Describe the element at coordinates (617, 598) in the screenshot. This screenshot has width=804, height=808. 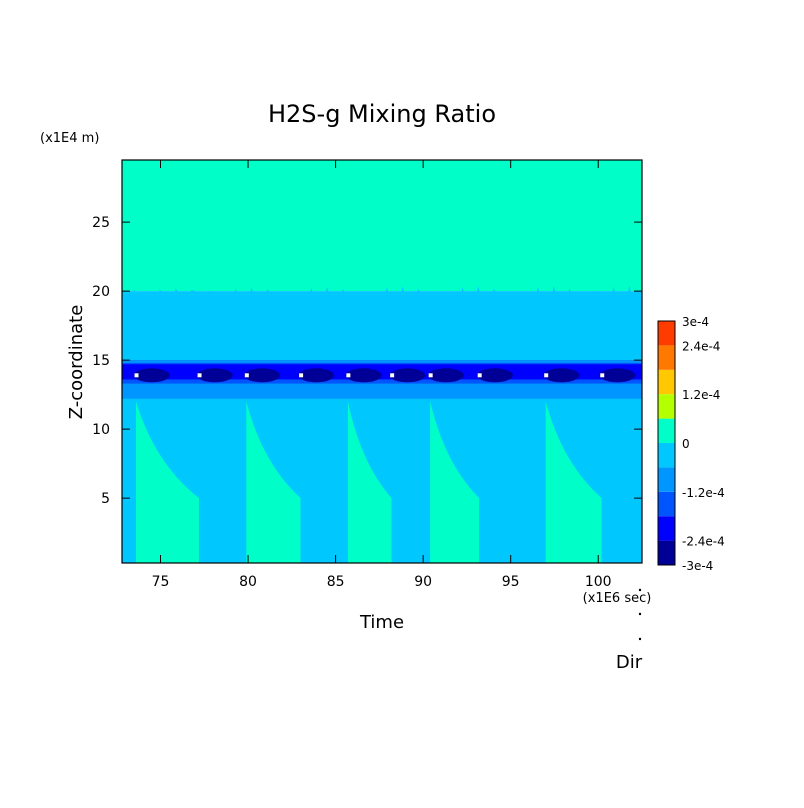
I see `x-unit-label: (x1E6 sec)` at that location.